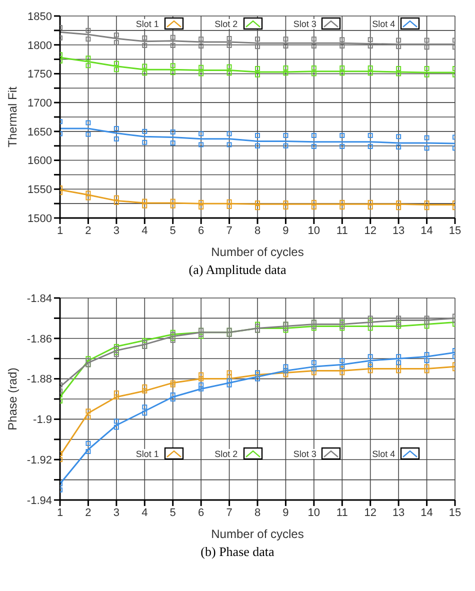 The height and width of the screenshot is (591, 475). What do you see at coordinates (370, 230) in the screenshot?
I see `x-tick-label: 12` at bounding box center [370, 230].